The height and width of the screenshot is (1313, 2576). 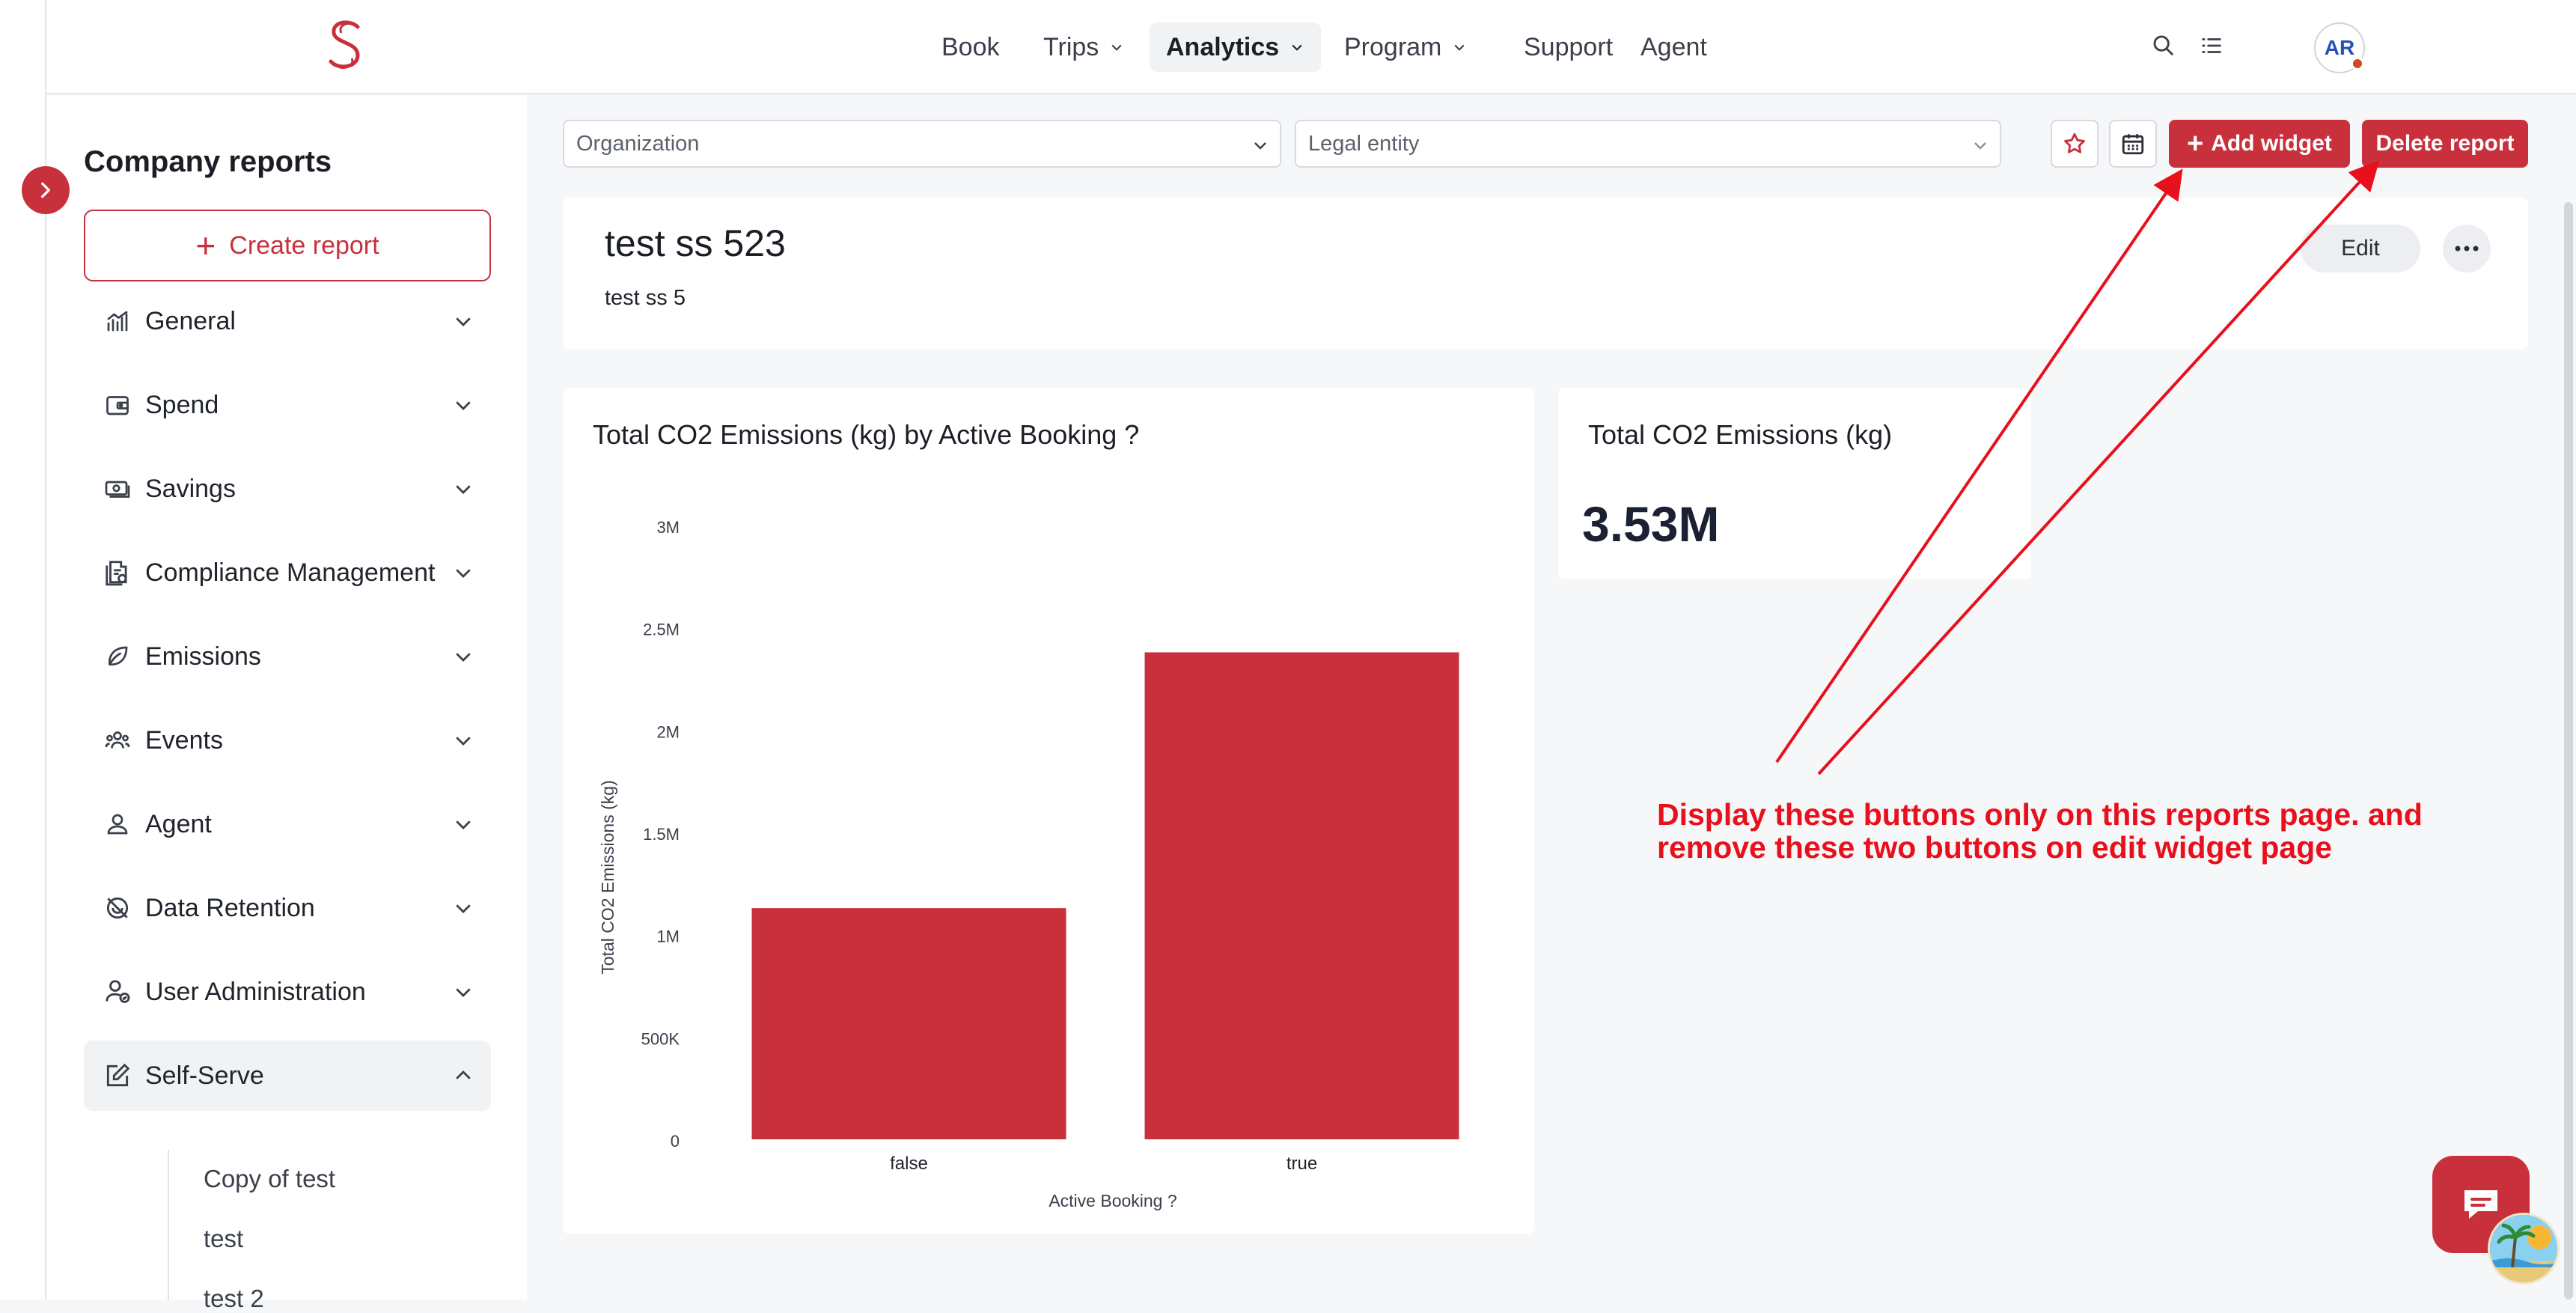 What do you see at coordinates (463, 1074) in the screenshot?
I see `chevron-up-icon` at bounding box center [463, 1074].